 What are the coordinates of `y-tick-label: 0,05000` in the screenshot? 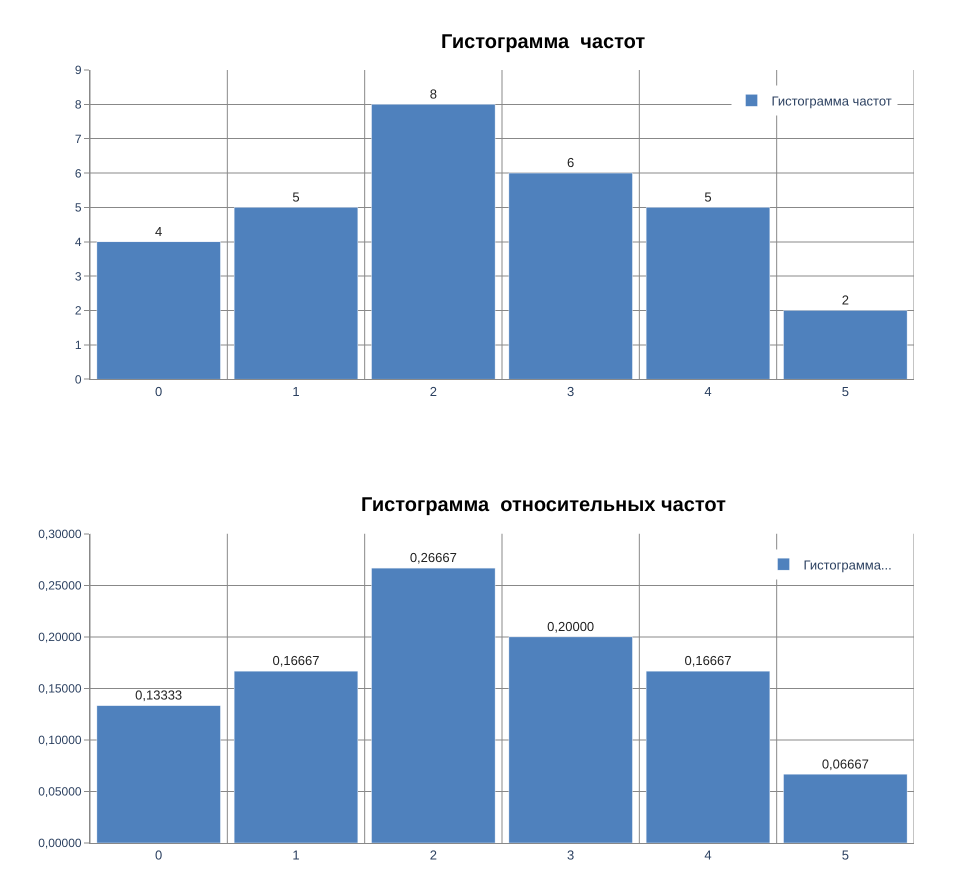 It's located at (60, 791).